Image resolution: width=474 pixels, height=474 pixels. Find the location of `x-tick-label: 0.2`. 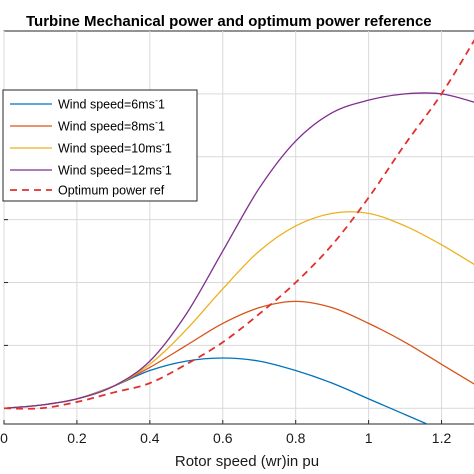

x-tick-label: 0.2 is located at coordinates (77, 438).